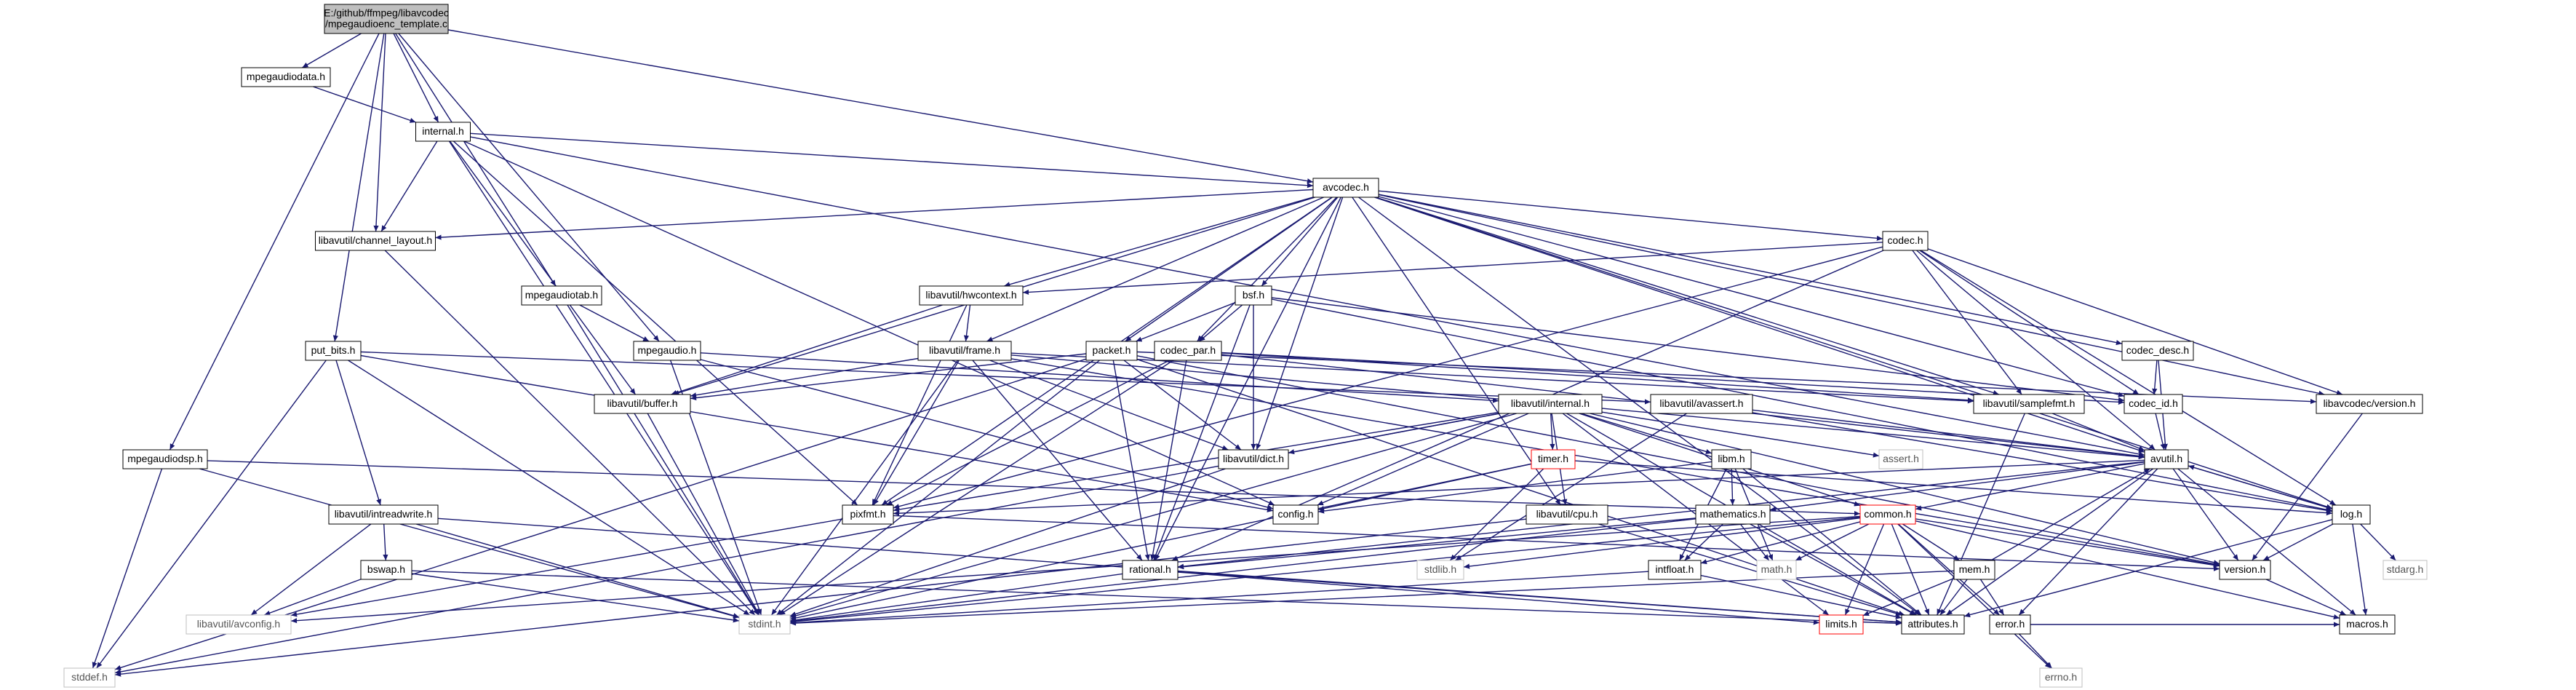  I want to click on node-internal: internal.h, so click(443, 132).